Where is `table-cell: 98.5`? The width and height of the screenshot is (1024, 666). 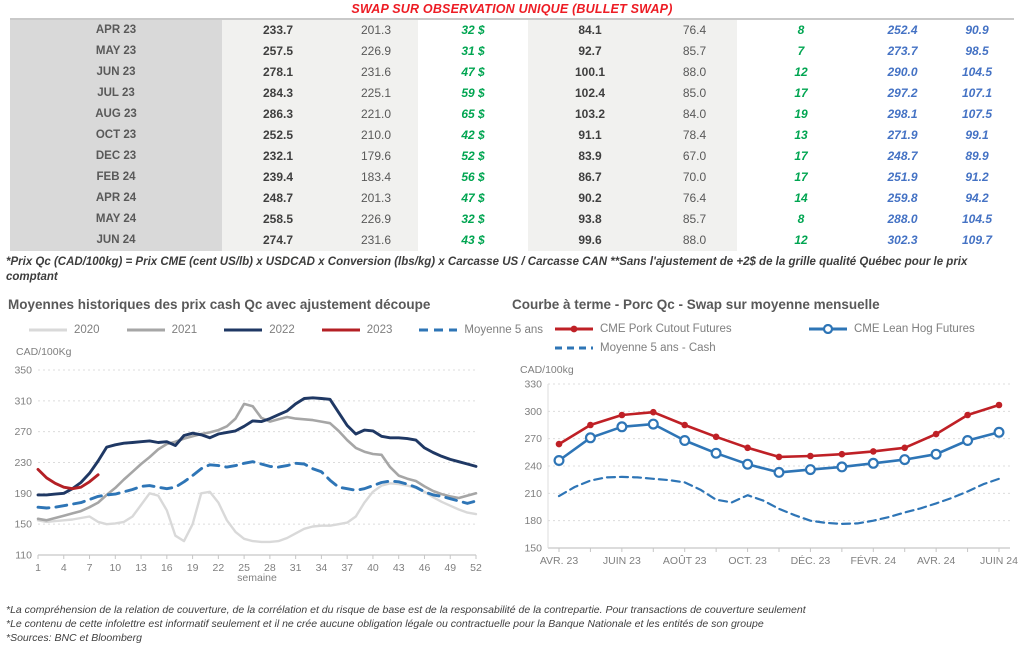
table-cell: 98.5 is located at coordinates (977, 51).